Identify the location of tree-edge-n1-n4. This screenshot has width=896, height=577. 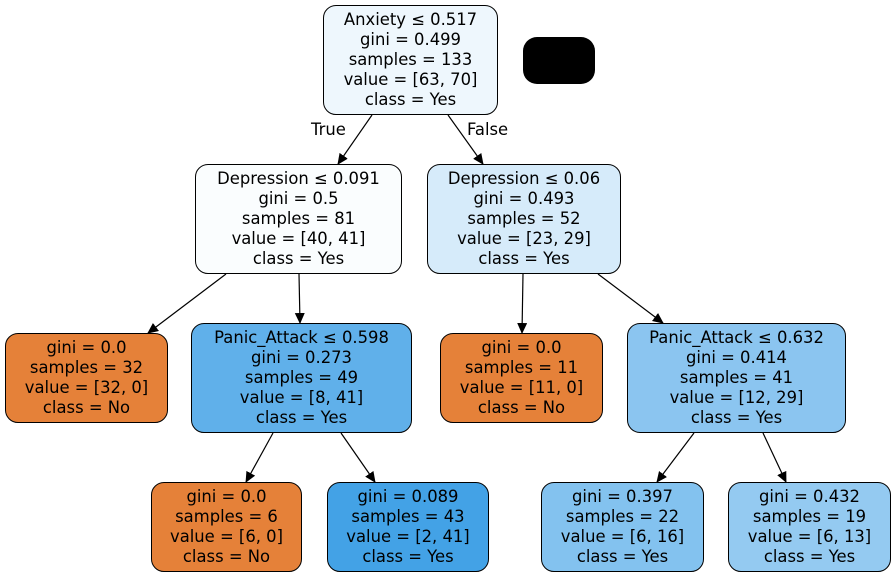
(299, 298).